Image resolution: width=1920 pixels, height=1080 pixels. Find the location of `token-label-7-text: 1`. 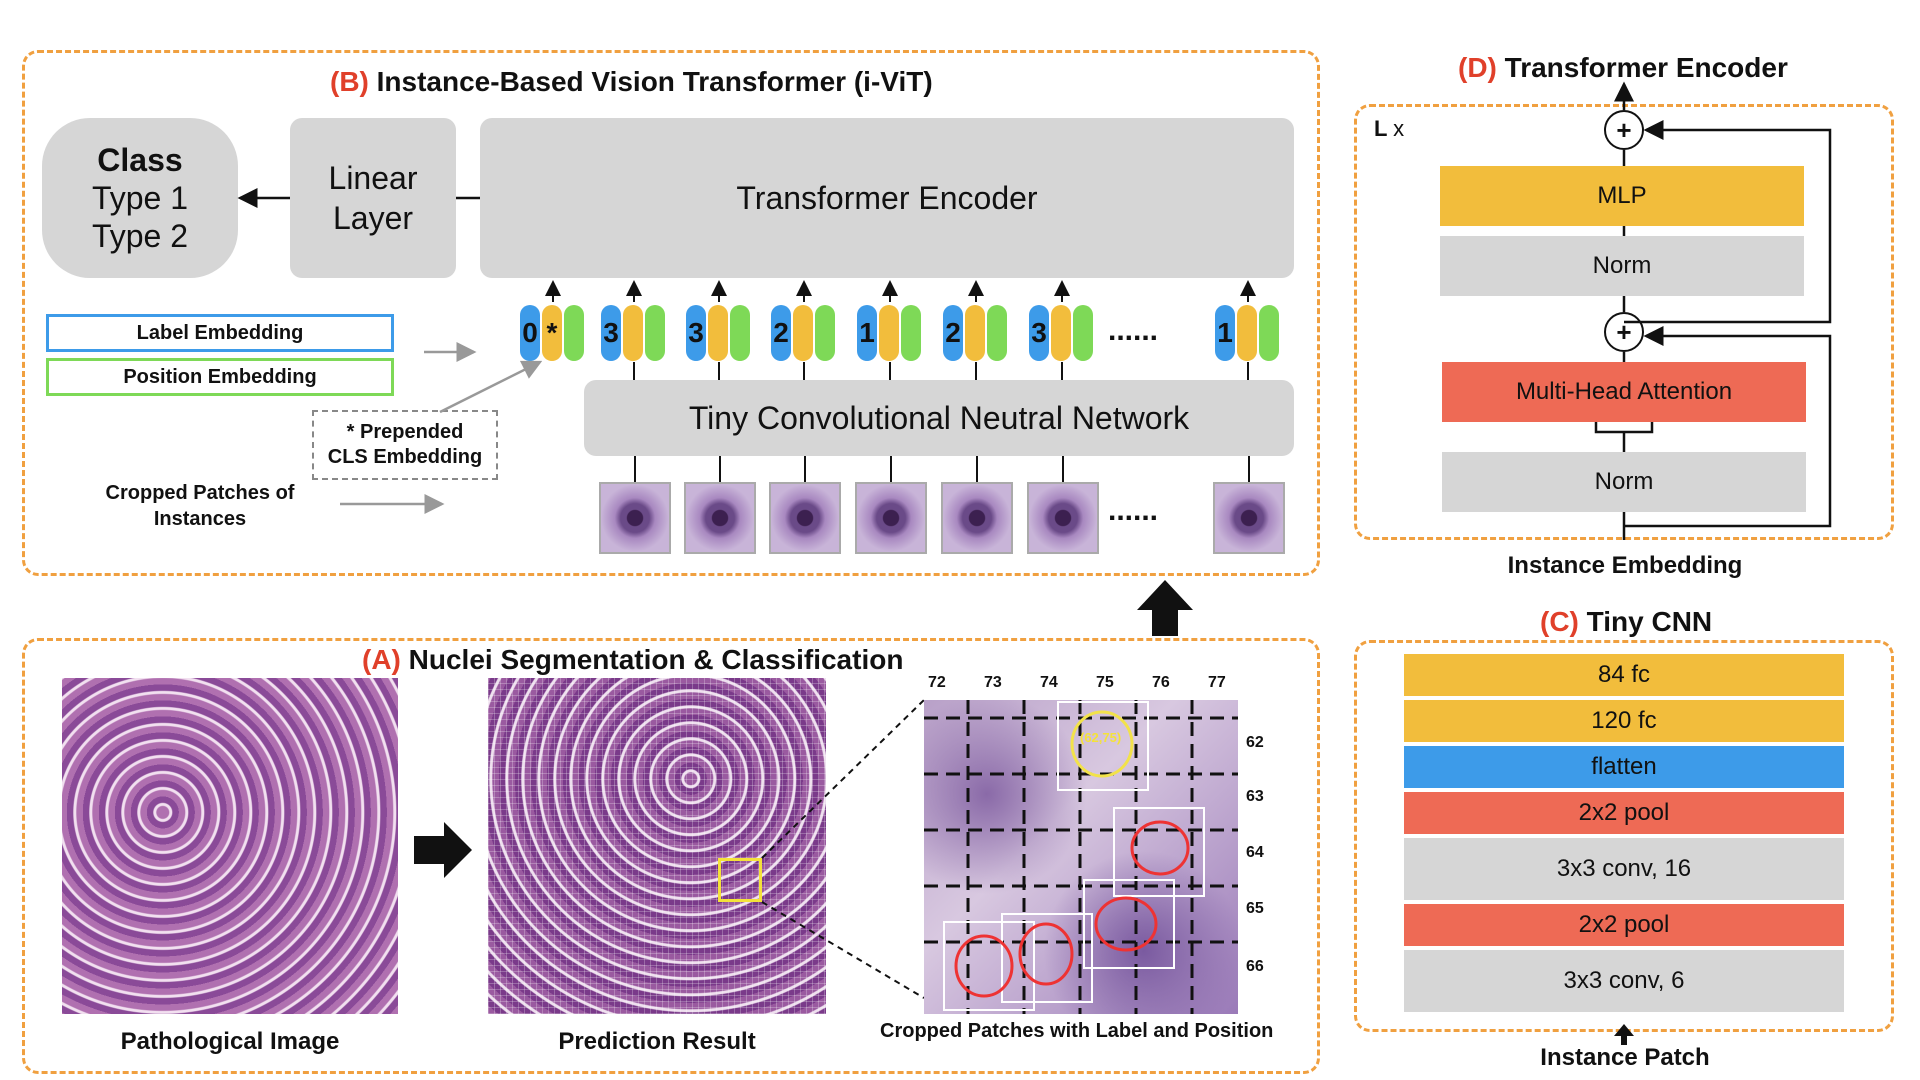

token-label-7-text: 1 is located at coordinates (1225, 332).